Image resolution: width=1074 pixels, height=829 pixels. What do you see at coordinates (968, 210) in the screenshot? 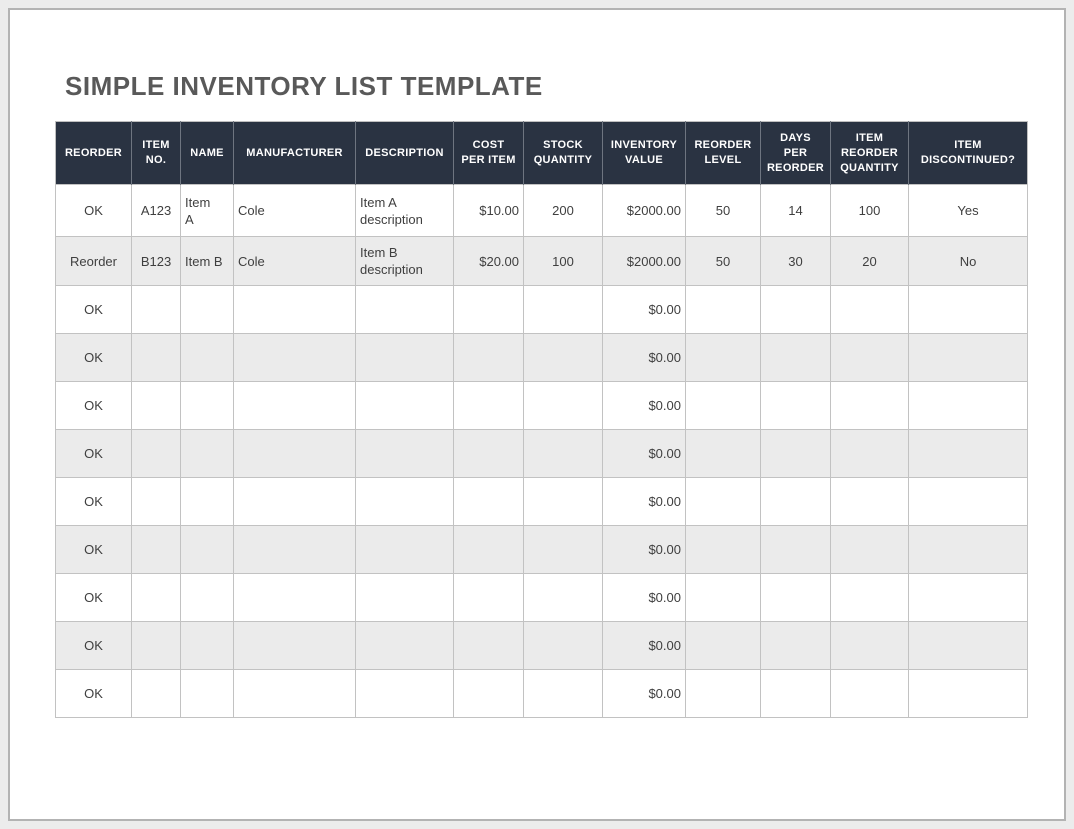
I see `cell: Yes` at bounding box center [968, 210].